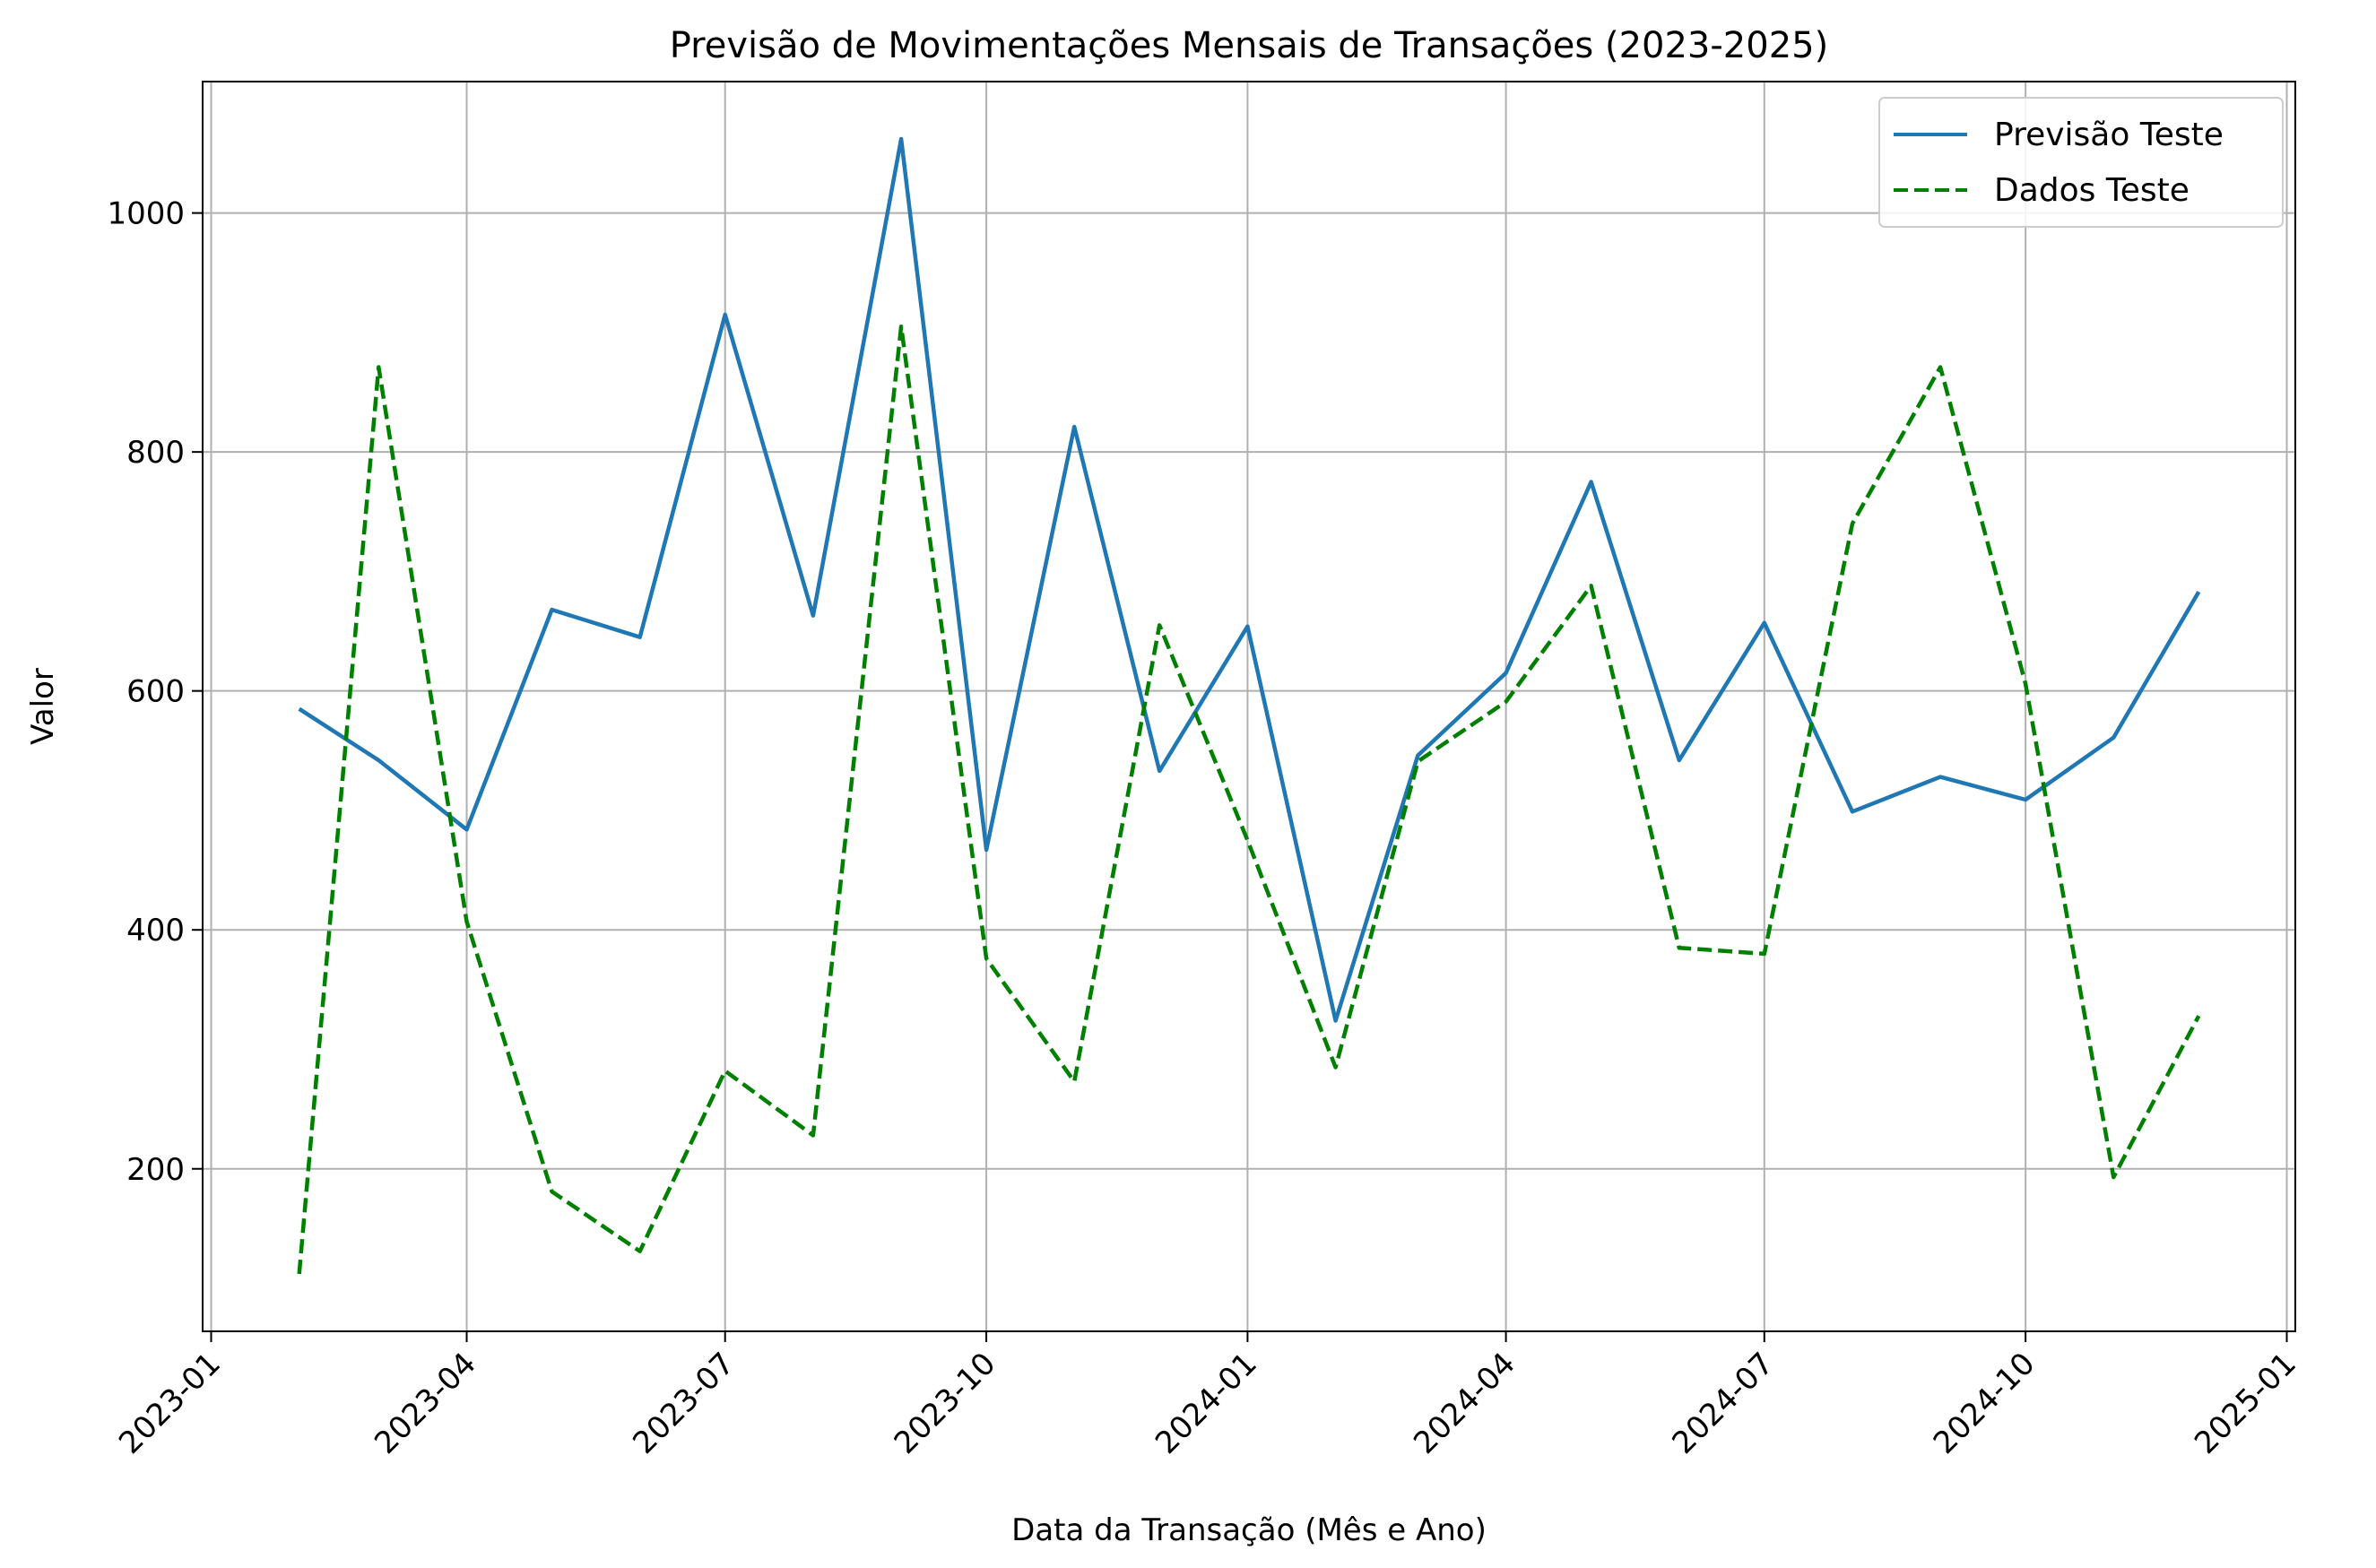 This screenshot has height=1568, width=2376. What do you see at coordinates (155, 692) in the screenshot?
I see `y-tick-label: 600` at bounding box center [155, 692].